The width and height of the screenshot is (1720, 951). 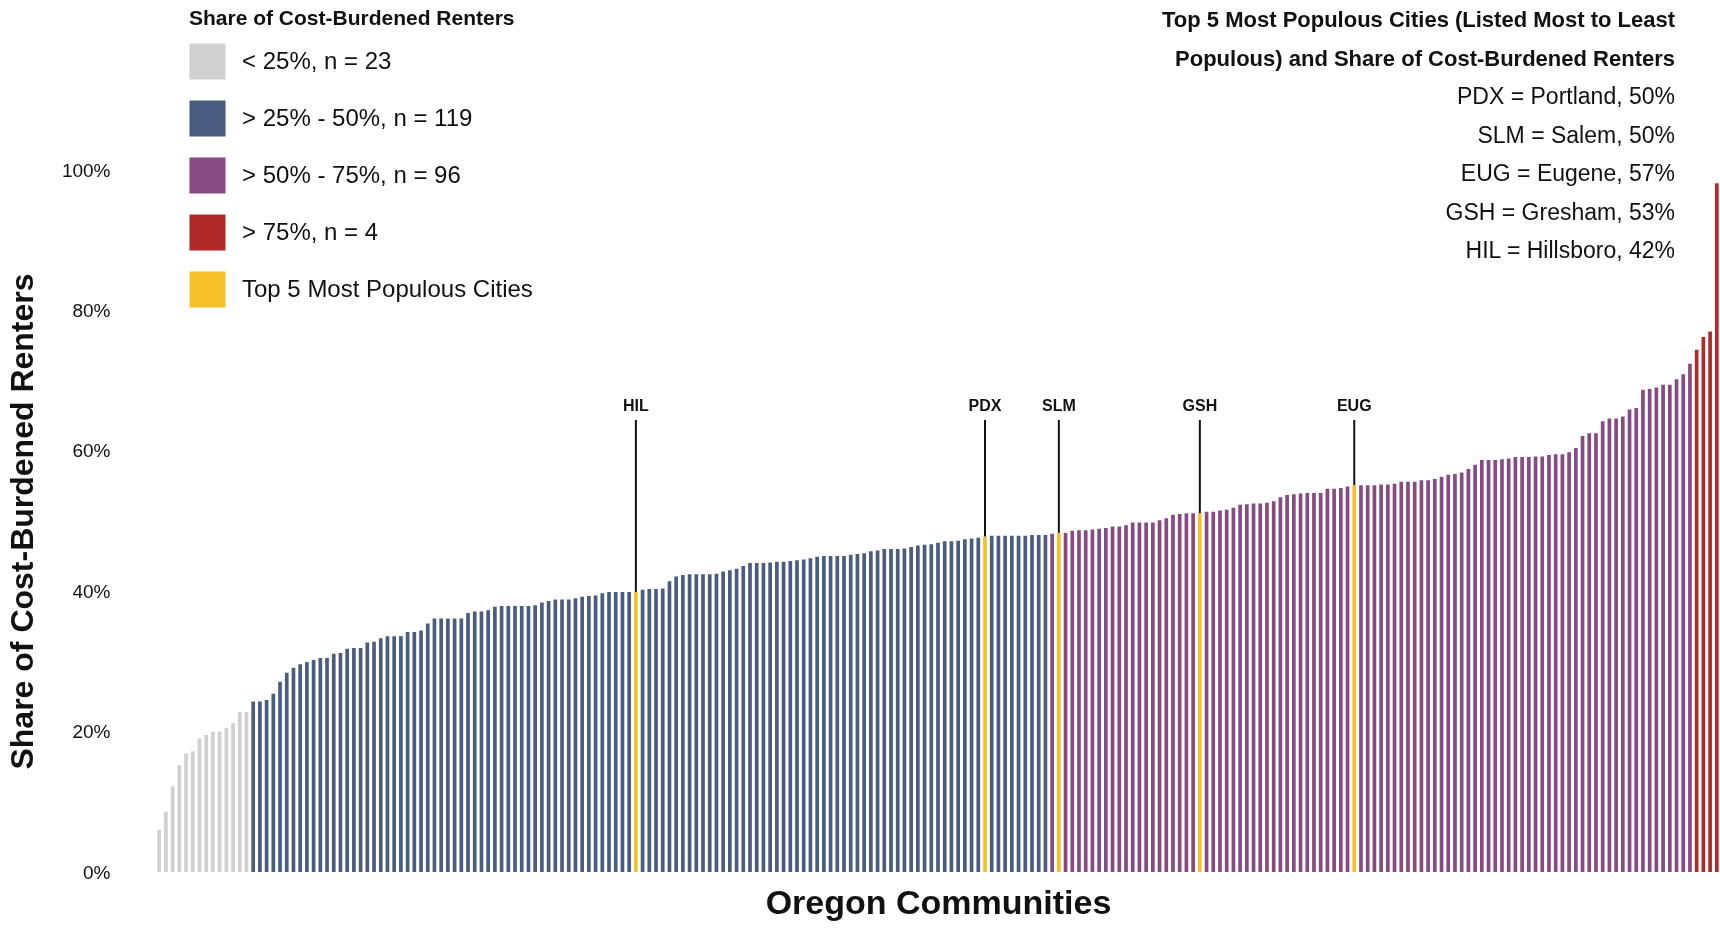 I want to click on y-tick-label: 80%, so click(x=91, y=310).